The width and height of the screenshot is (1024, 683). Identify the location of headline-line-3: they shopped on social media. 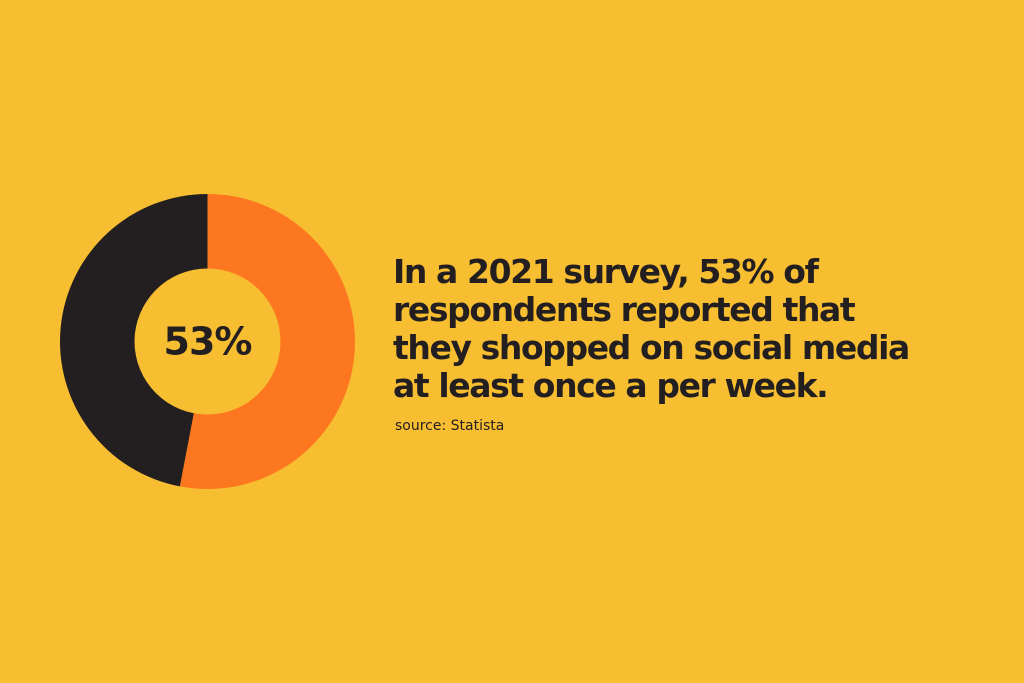
(651, 347).